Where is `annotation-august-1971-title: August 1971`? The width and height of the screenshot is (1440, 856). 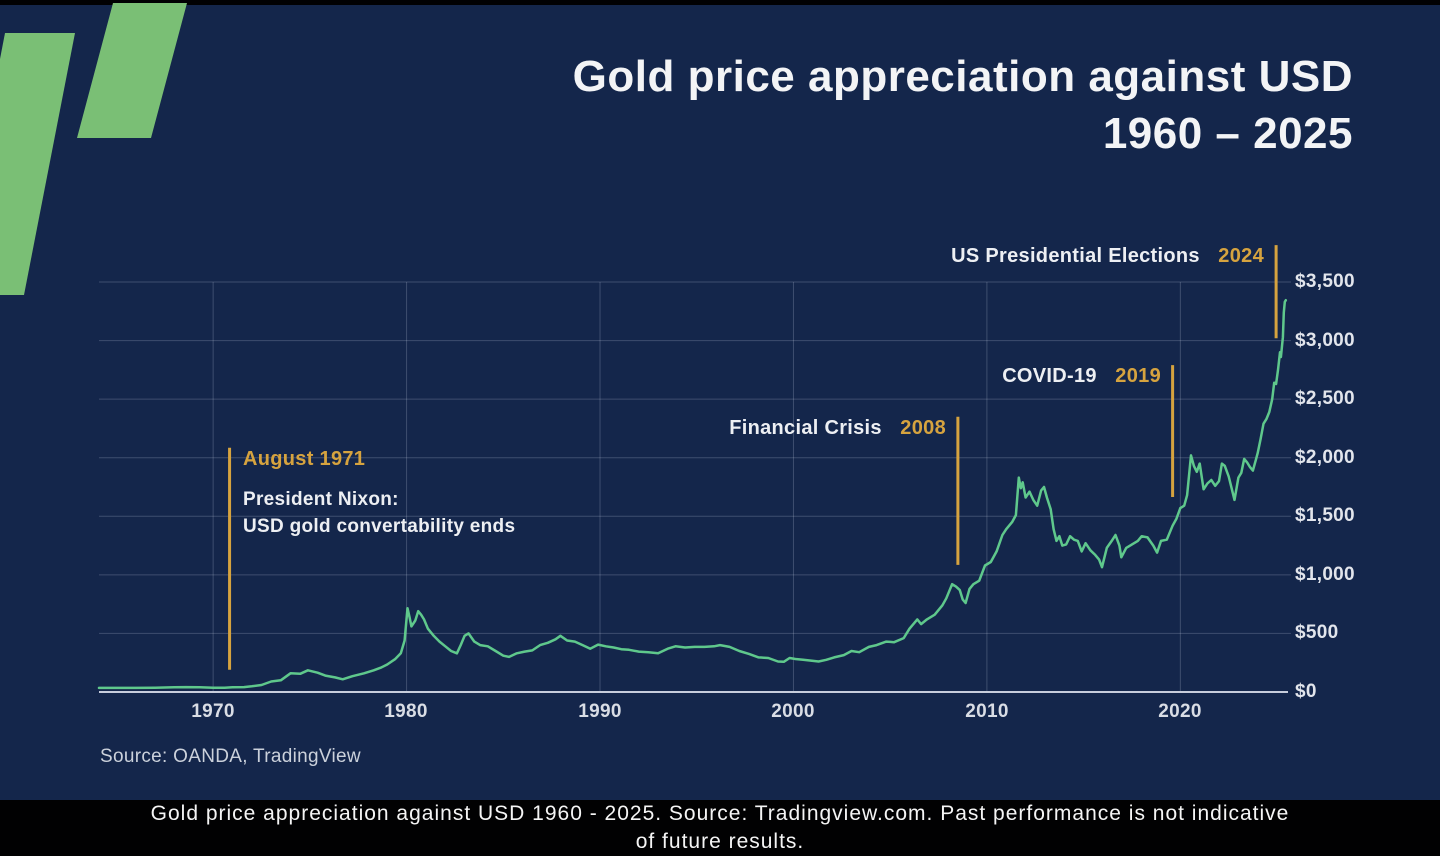
annotation-august-1971-title: August 1971 is located at coordinates (304, 459).